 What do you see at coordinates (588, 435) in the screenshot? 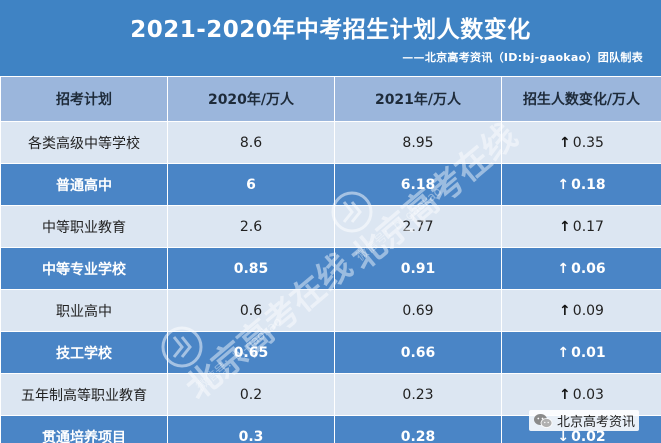
I see `change-value: 0.02` at bounding box center [588, 435].